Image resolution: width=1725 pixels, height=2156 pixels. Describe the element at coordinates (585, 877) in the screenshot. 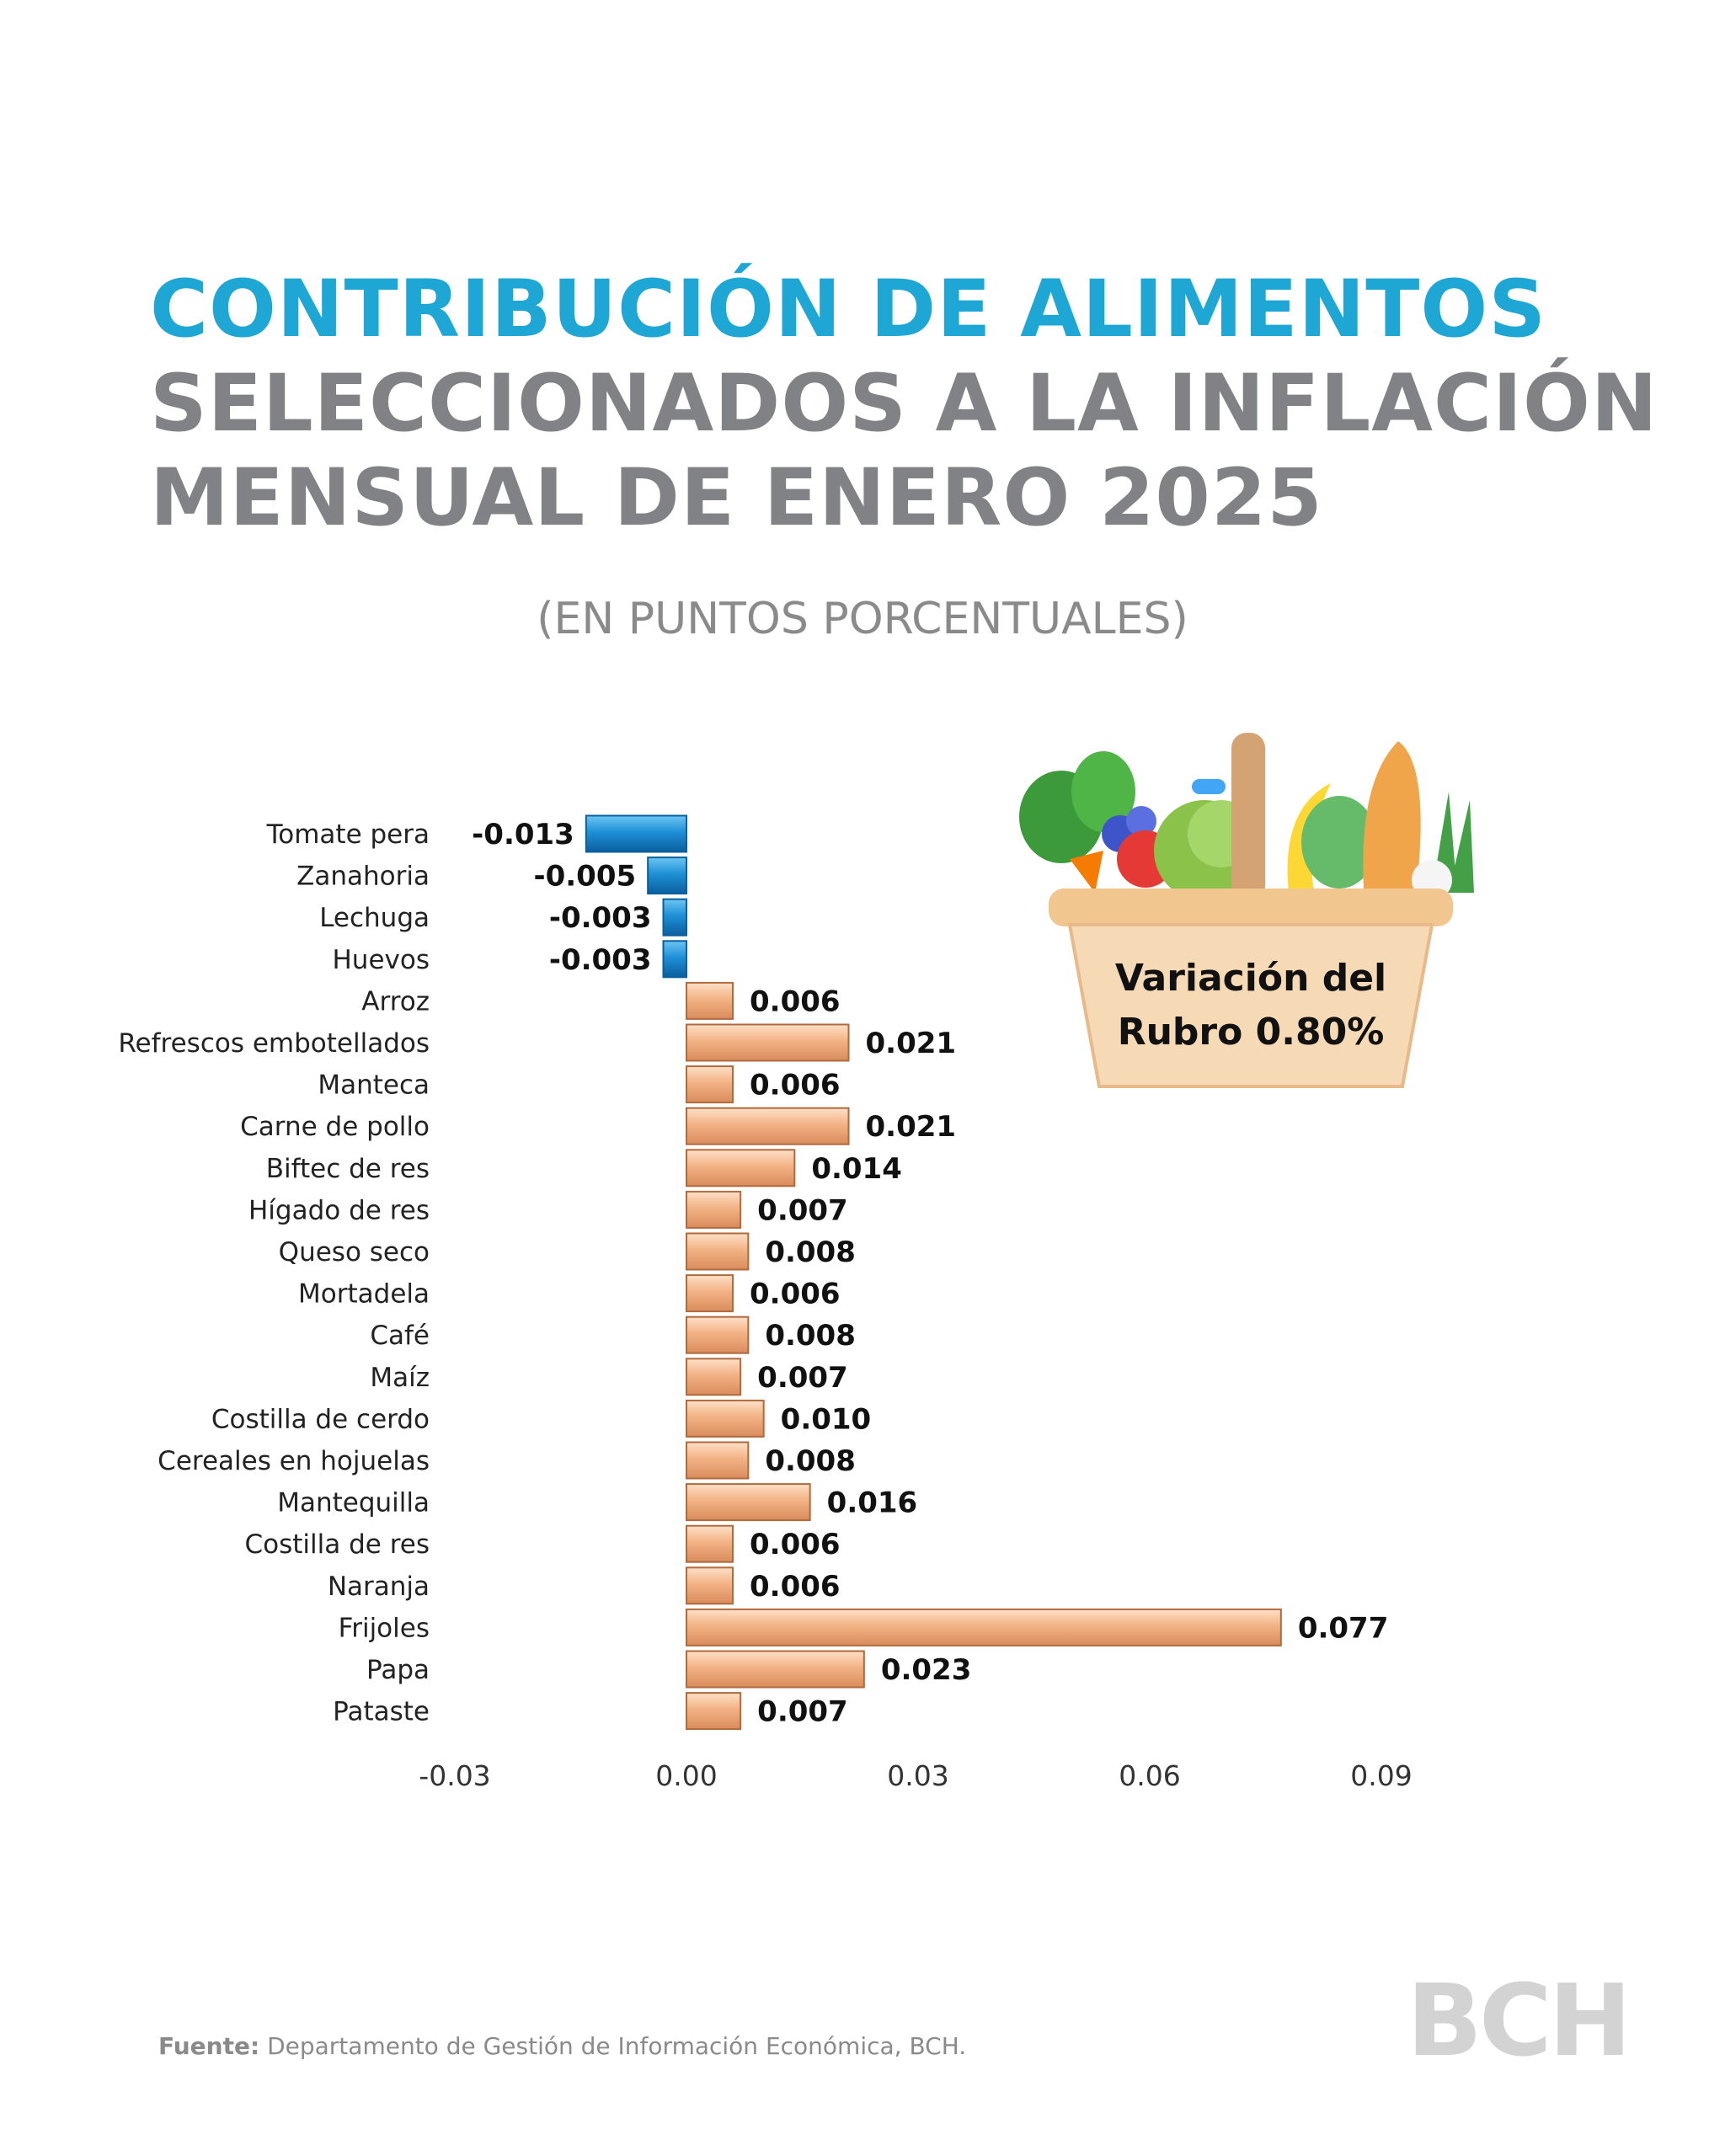

I see `data-label: -0.005` at that location.